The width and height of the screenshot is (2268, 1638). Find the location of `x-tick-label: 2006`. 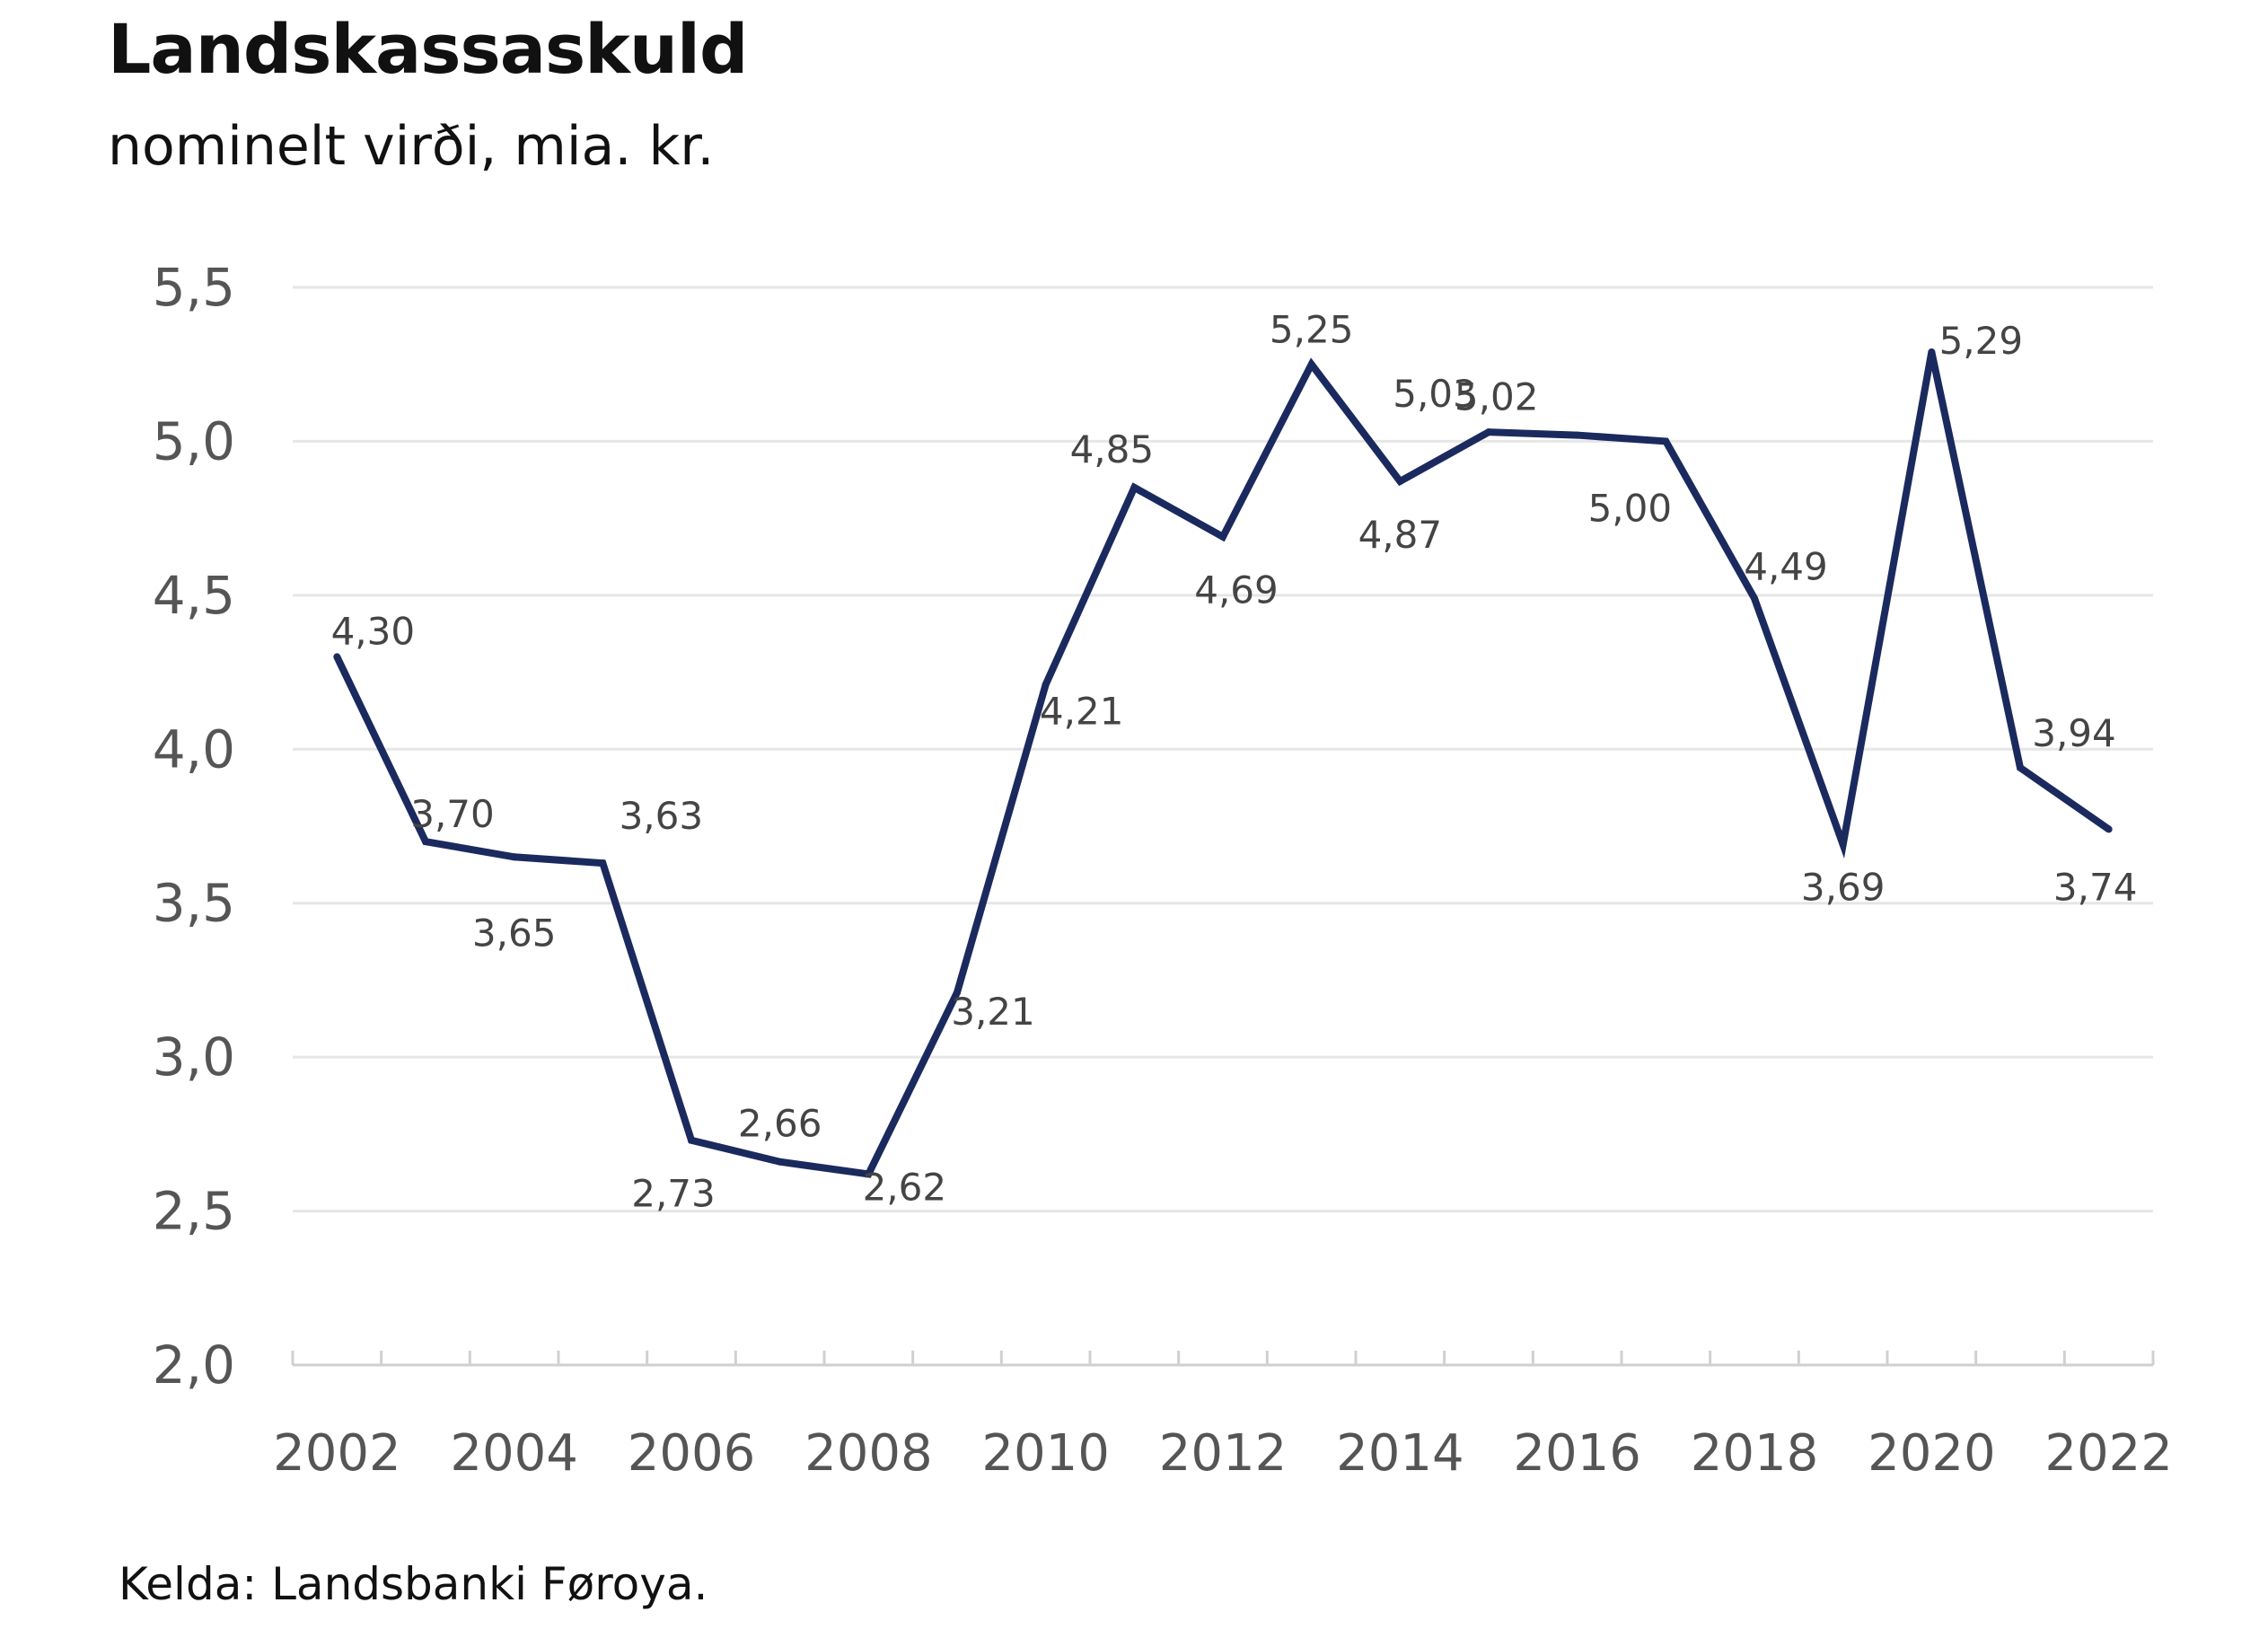

x-tick-label: 2006 is located at coordinates (692, 1453).